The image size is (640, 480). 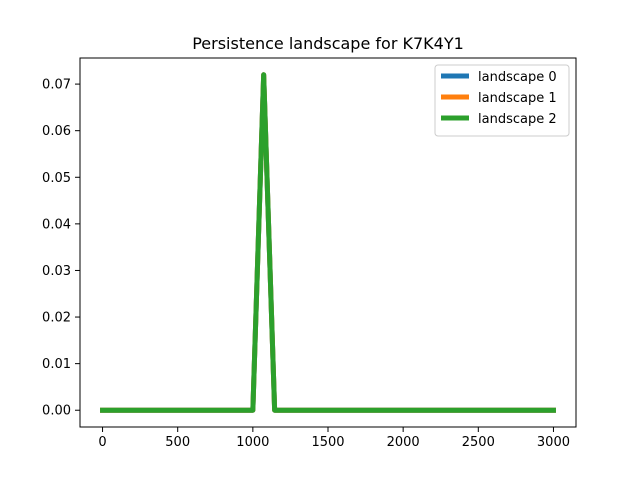 I want to click on x-tick-label-1: 500, so click(x=177, y=442).